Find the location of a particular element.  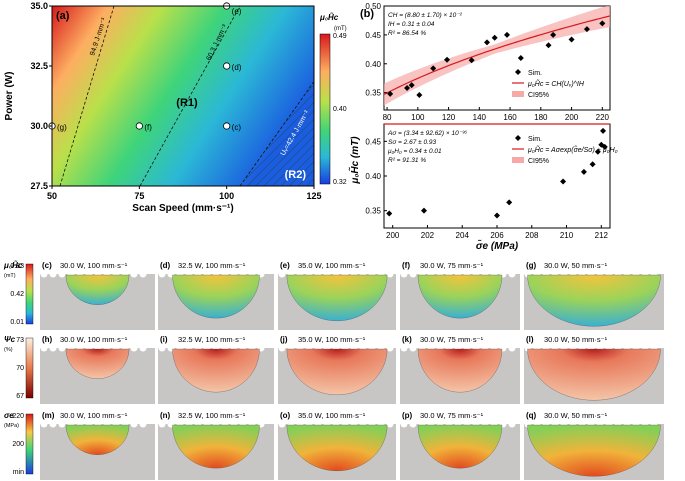

row-scale-tick: 220 is located at coordinates (18, 416).